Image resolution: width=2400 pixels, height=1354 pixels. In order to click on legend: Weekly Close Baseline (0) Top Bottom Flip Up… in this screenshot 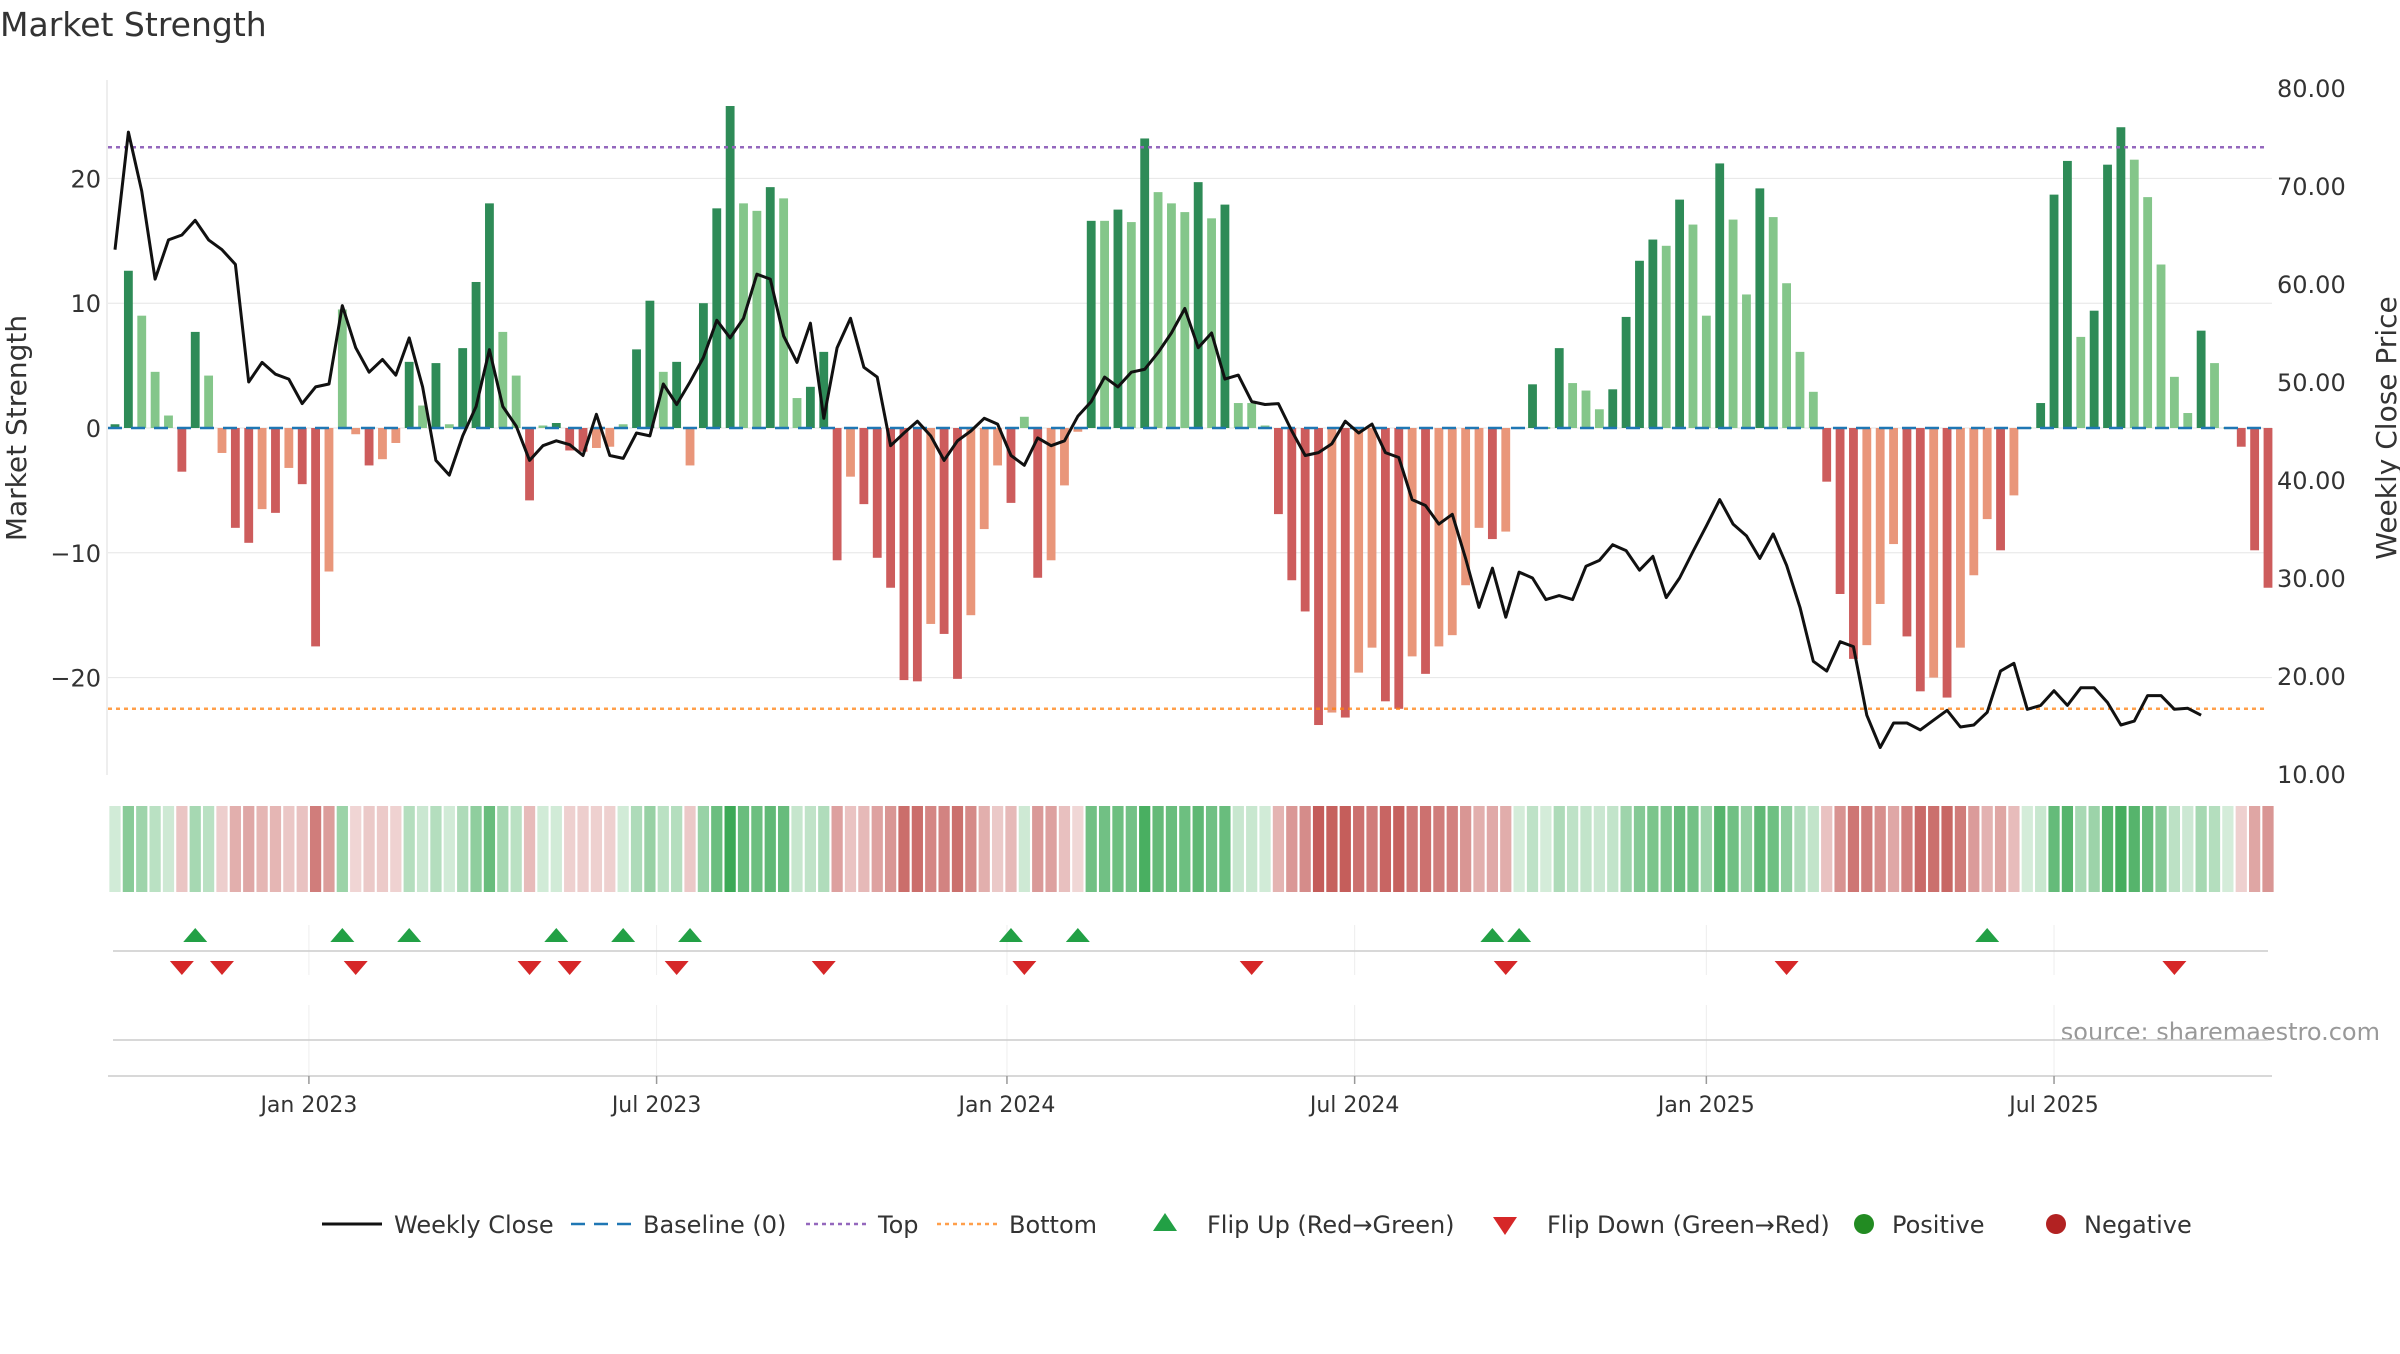, I will do `click(1257, 1225)`.